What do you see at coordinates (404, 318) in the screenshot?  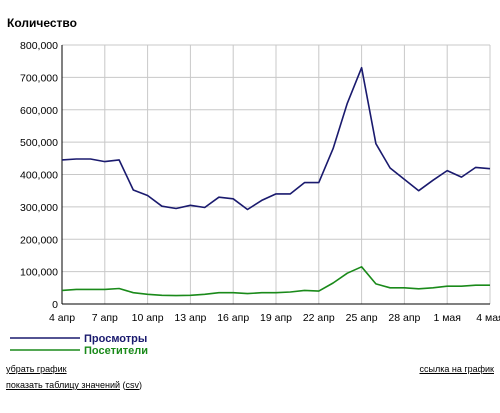 I see `x-tick-label: 28 апр` at bounding box center [404, 318].